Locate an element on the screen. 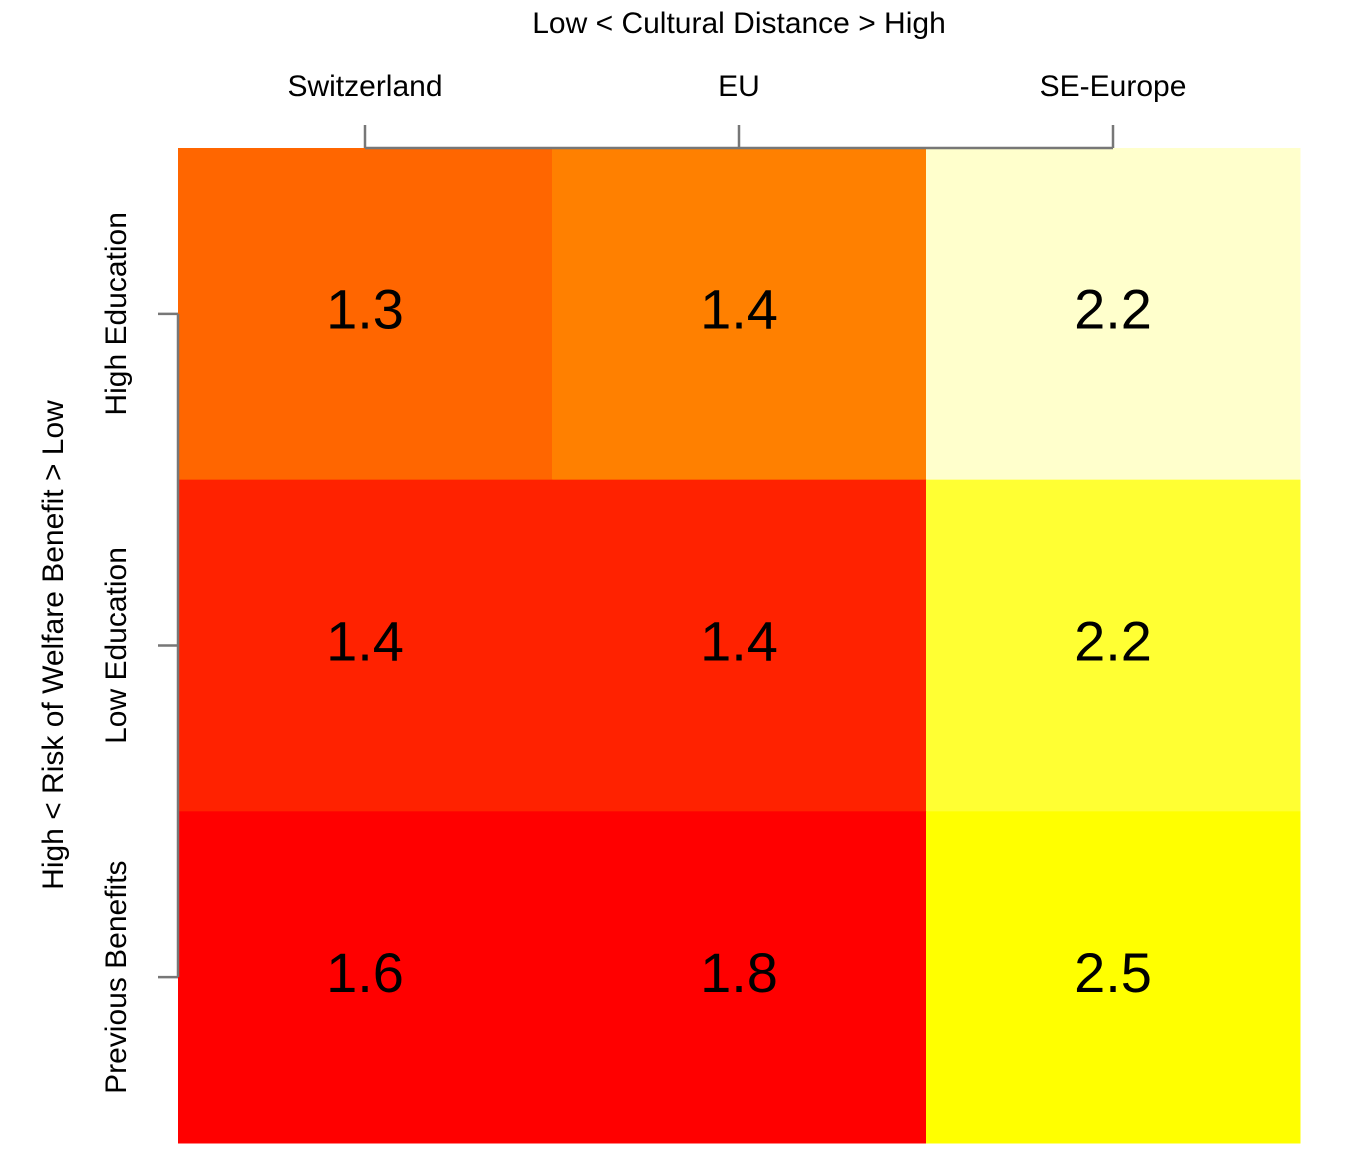 The width and height of the screenshot is (1363, 1163). cell-label: 1.3 is located at coordinates (365, 309).